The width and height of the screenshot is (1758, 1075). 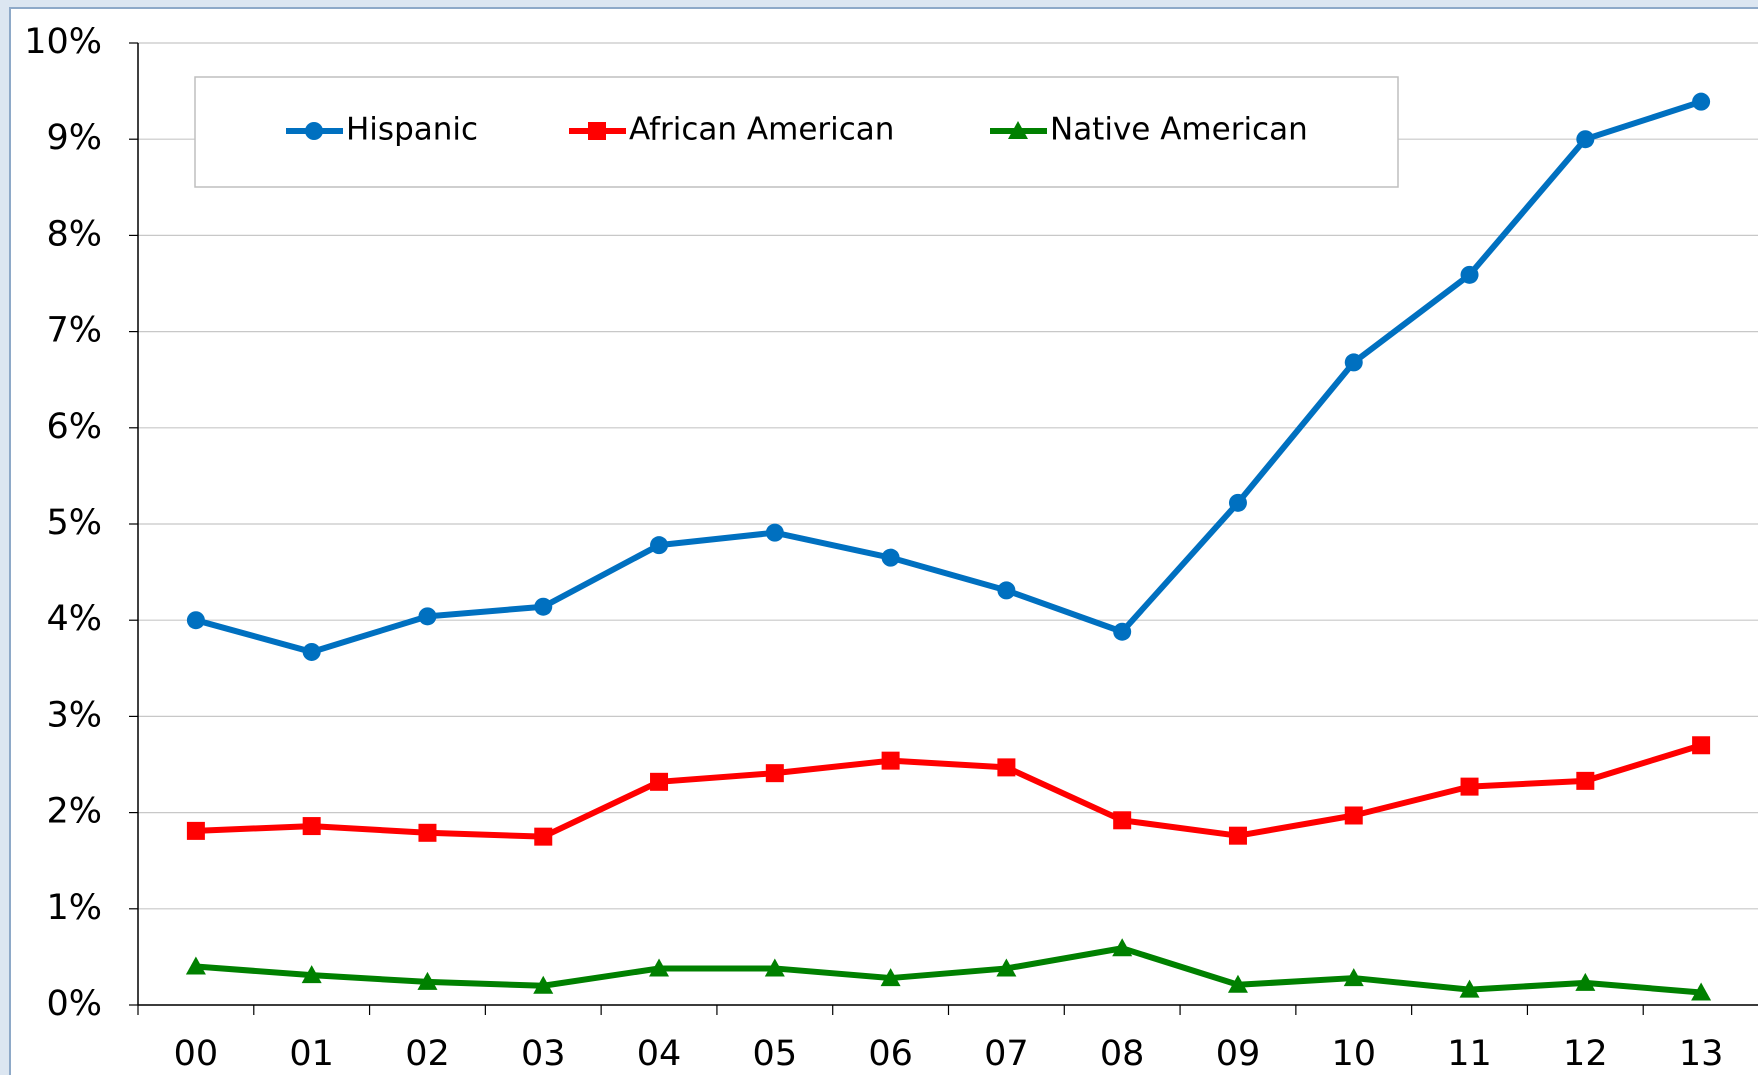 What do you see at coordinates (659, 1054) in the screenshot?
I see `x-tick-label: 04` at bounding box center [659, 1054].